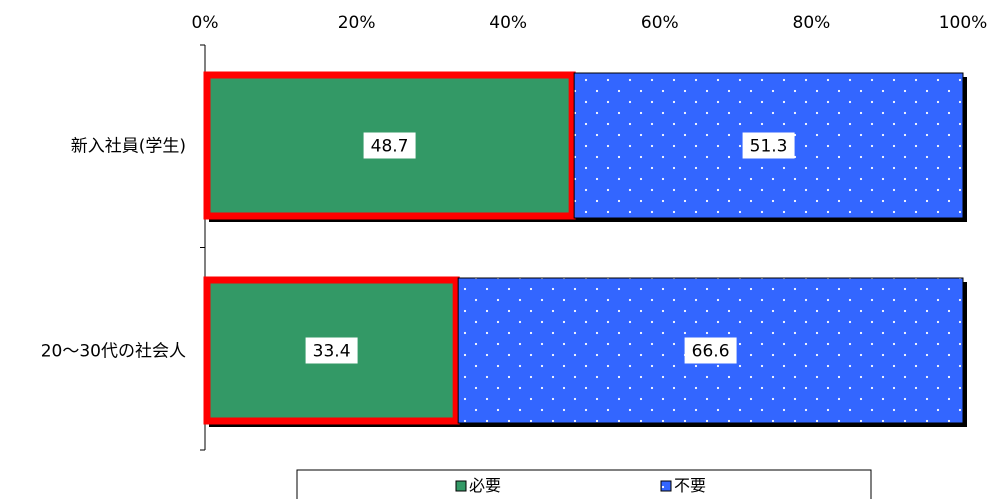 The height and width of the screenshot is (499, 990). What do you see at coordinates (963, 23) in the screenshot?
I see `x-tick-label: 100%` at bounding box center [963, 23].